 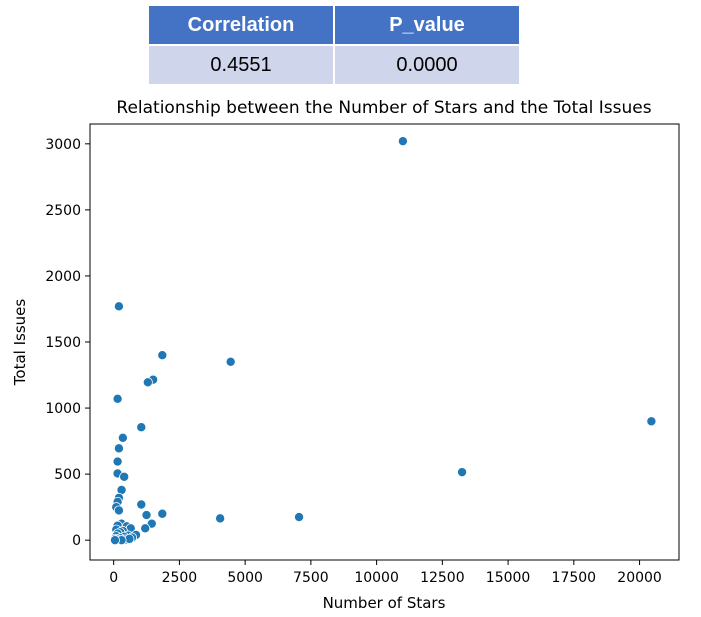 I want to click on x-tick-label: 5000, so click(x=245, y=578).